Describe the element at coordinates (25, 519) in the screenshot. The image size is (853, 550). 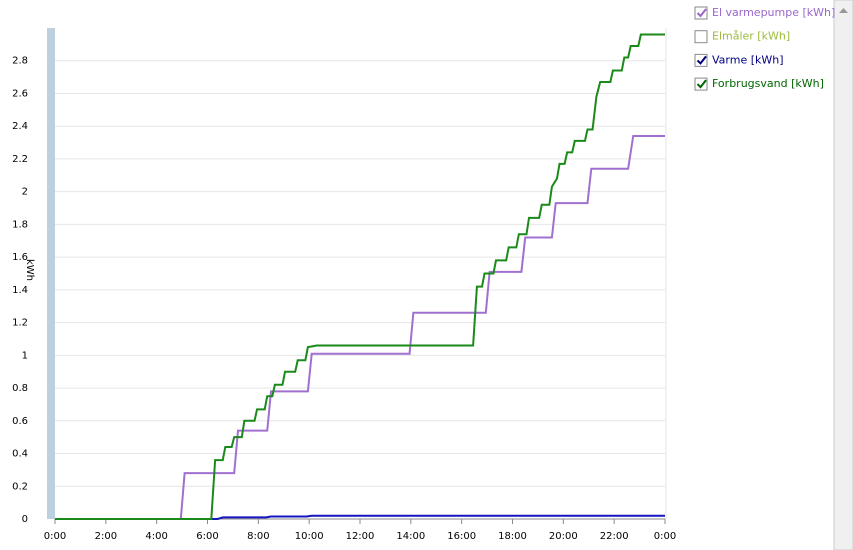
I see `y-tick-label: 0` at that location.